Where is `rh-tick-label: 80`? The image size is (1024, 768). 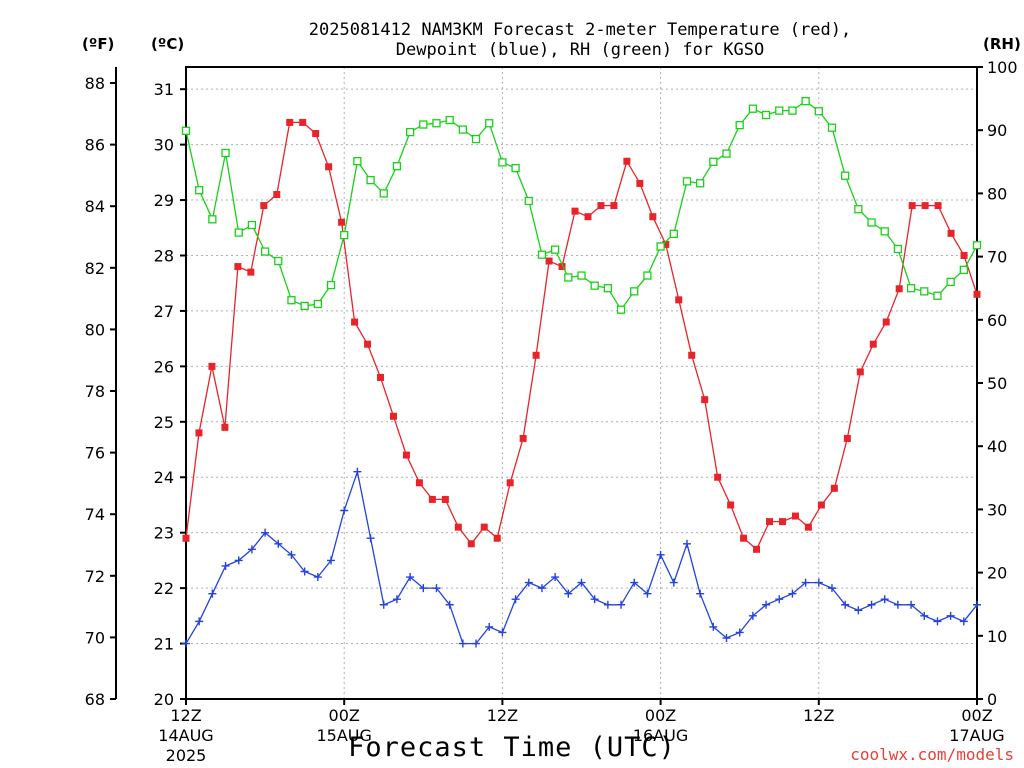 rh-tick-label: 80 is located at coordinates (997, 193).